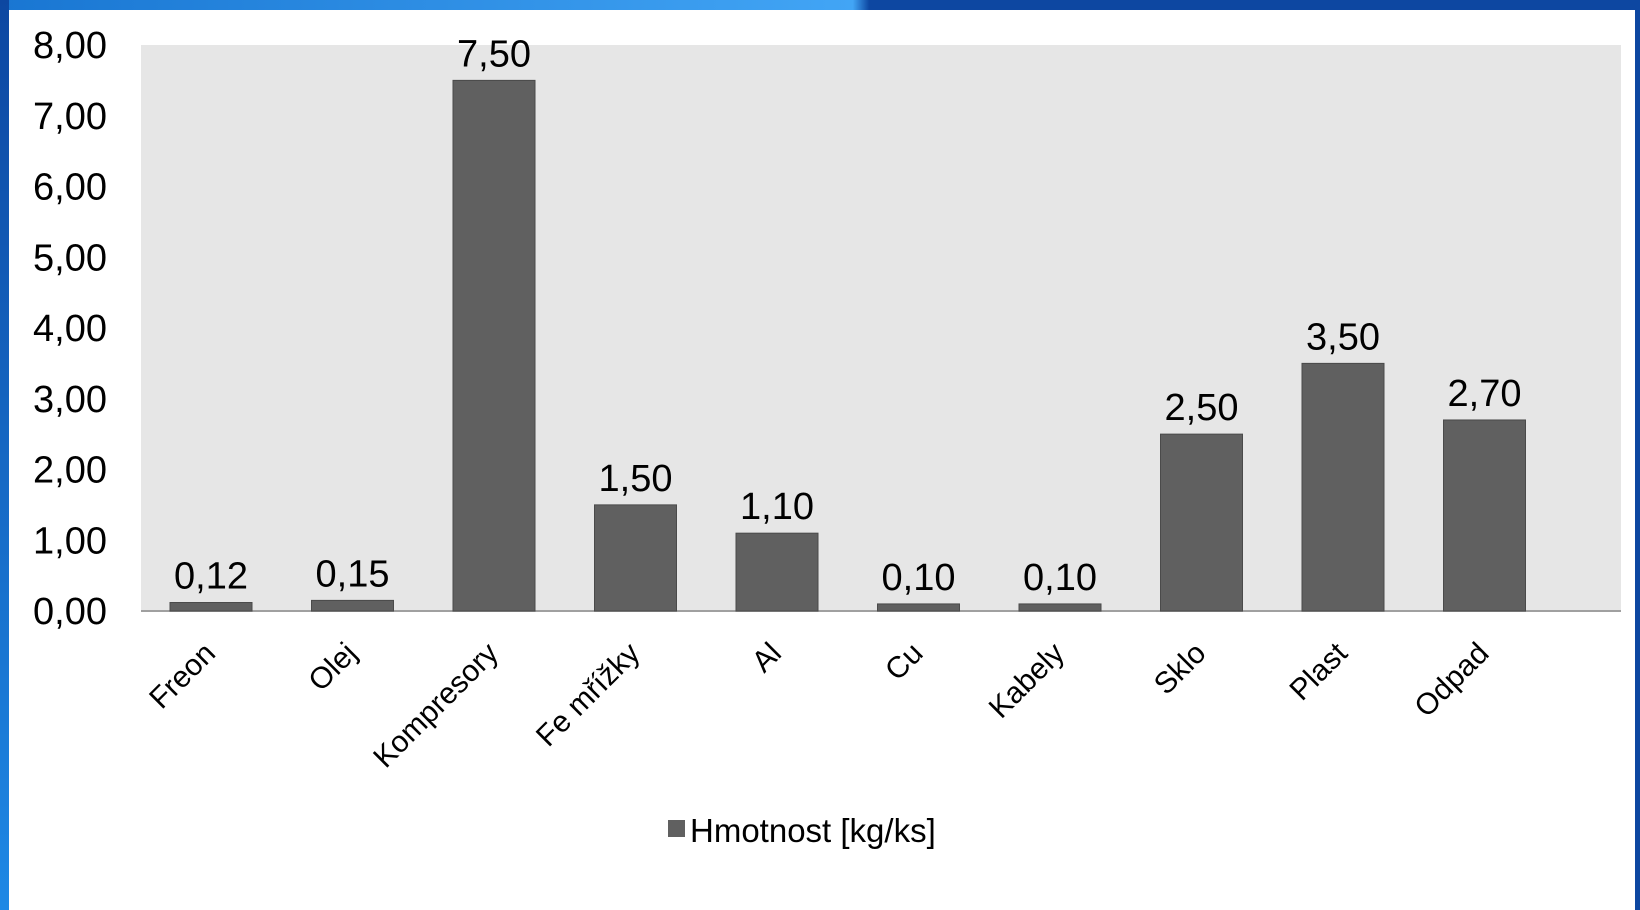  What do you see at coordinates (904, 662) in the screenshot?
I see `x-category-label: Cu` at bounding box center [904, 662].